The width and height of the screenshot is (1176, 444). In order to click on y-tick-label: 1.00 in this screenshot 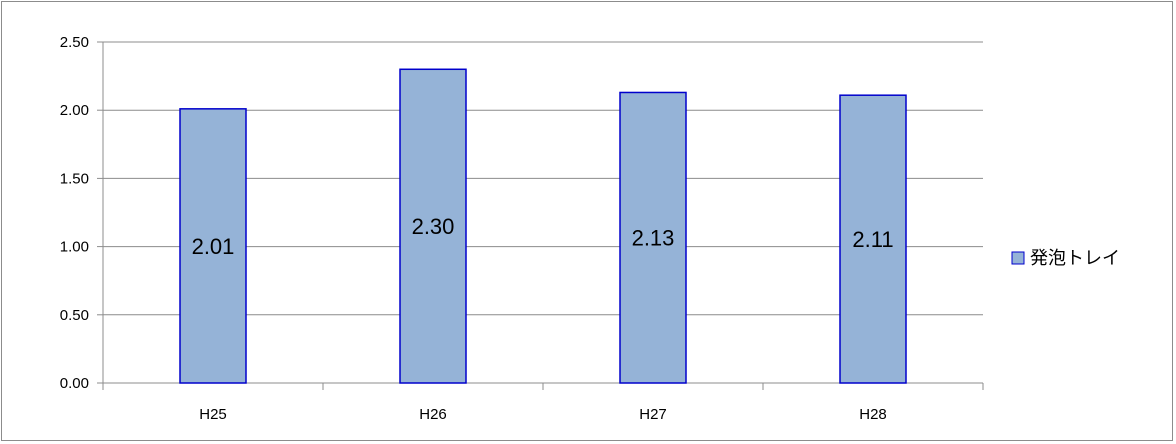, I will do `click(74, 247)`.